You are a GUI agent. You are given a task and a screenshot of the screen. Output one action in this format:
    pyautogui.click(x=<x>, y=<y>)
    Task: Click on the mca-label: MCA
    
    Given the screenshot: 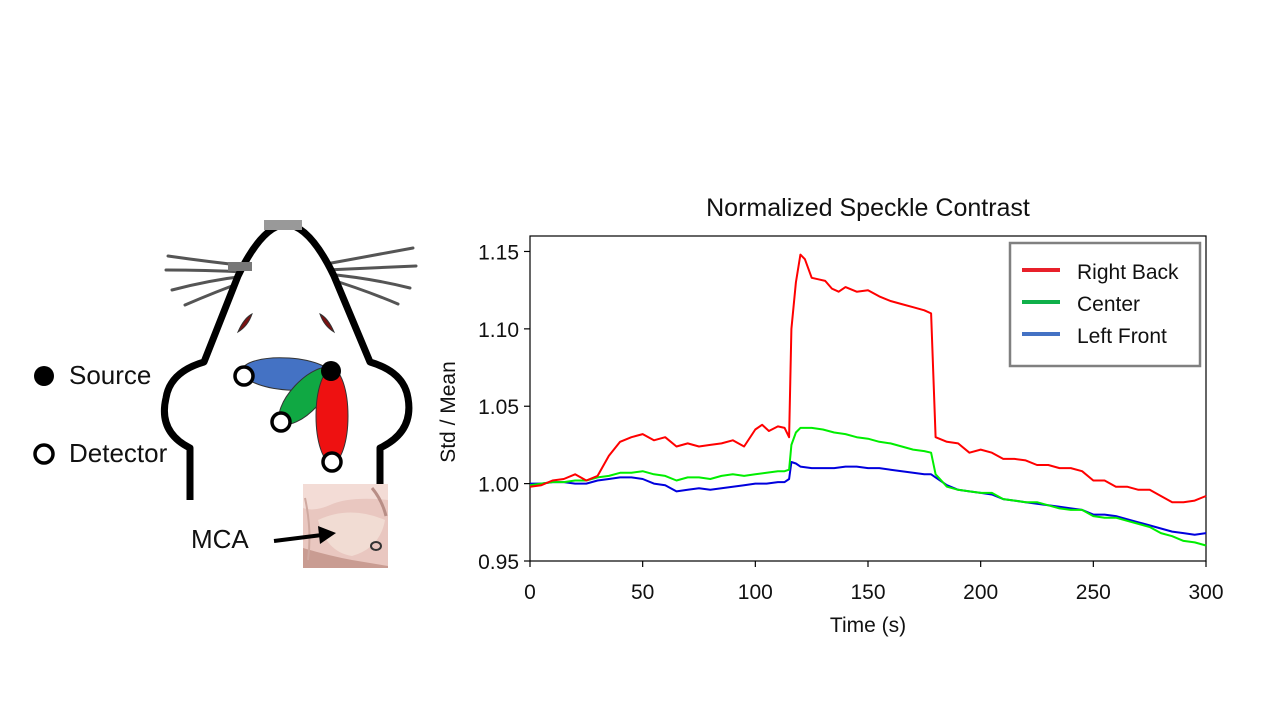 What is the action you would take?
    pyautogui.click(x=220, y=539)
    